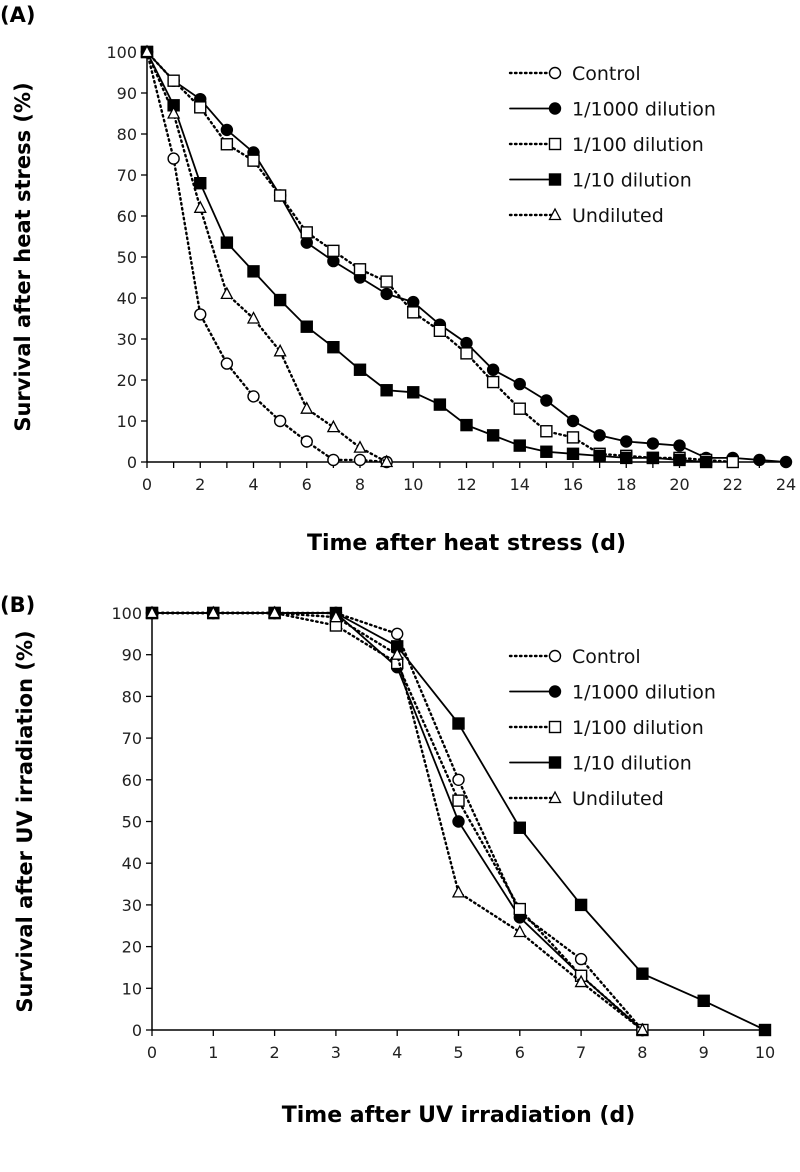 The image size is (800, 1172). What do you see at coordinates (520, 484) in the screenshot?
I see `x-tick-label: 14` at bounding box center [520, 484].